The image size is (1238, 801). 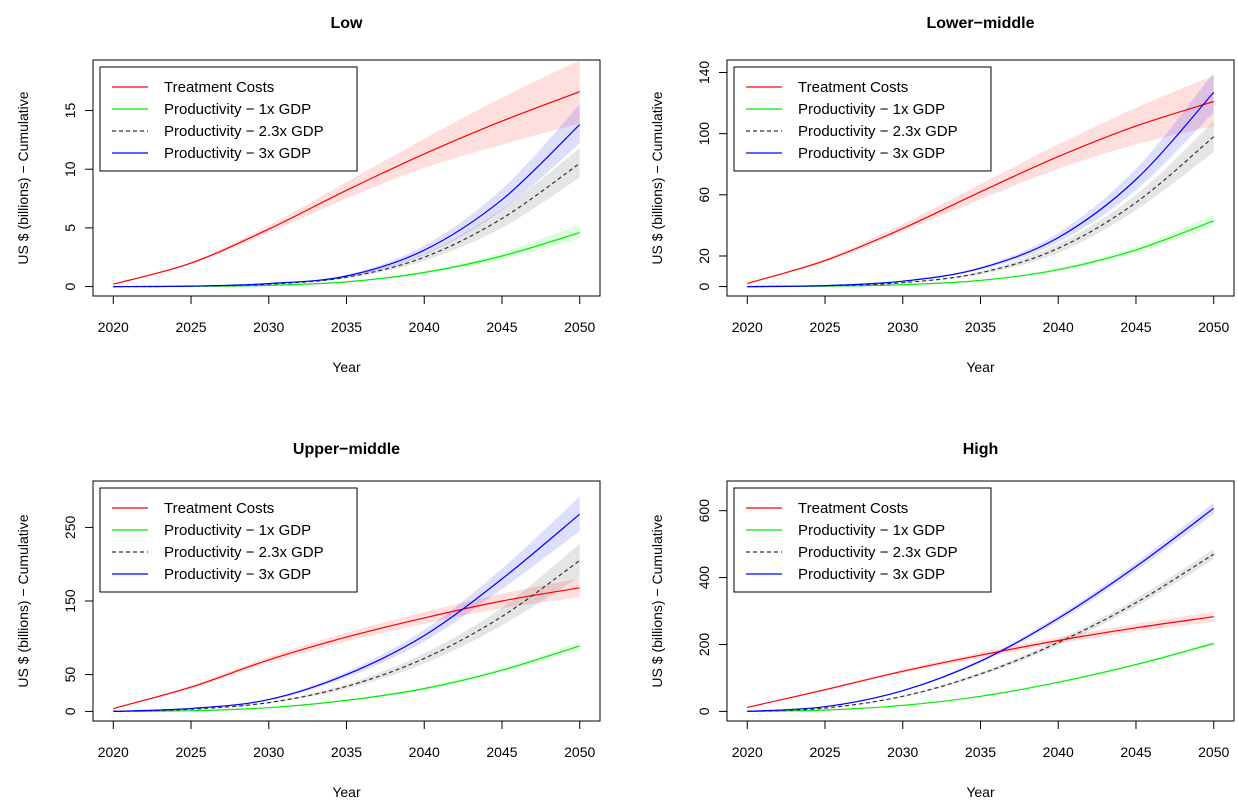 What do you see at coordinates (347, 23) in the screenshot?
I see `chart-title: Low` at bounding box center [347, 23].